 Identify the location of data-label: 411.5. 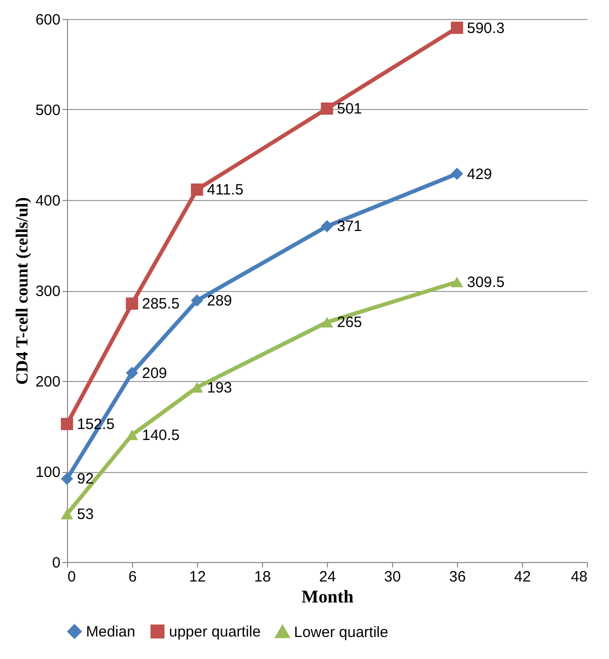
(225, 190).